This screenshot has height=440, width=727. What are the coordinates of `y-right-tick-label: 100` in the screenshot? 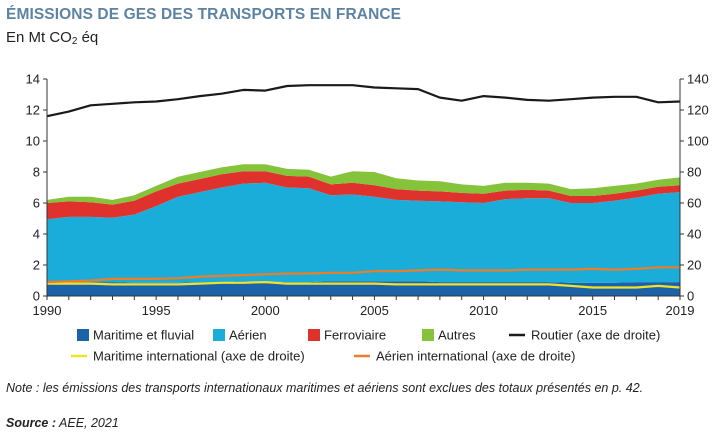 It's located at (698, 141).